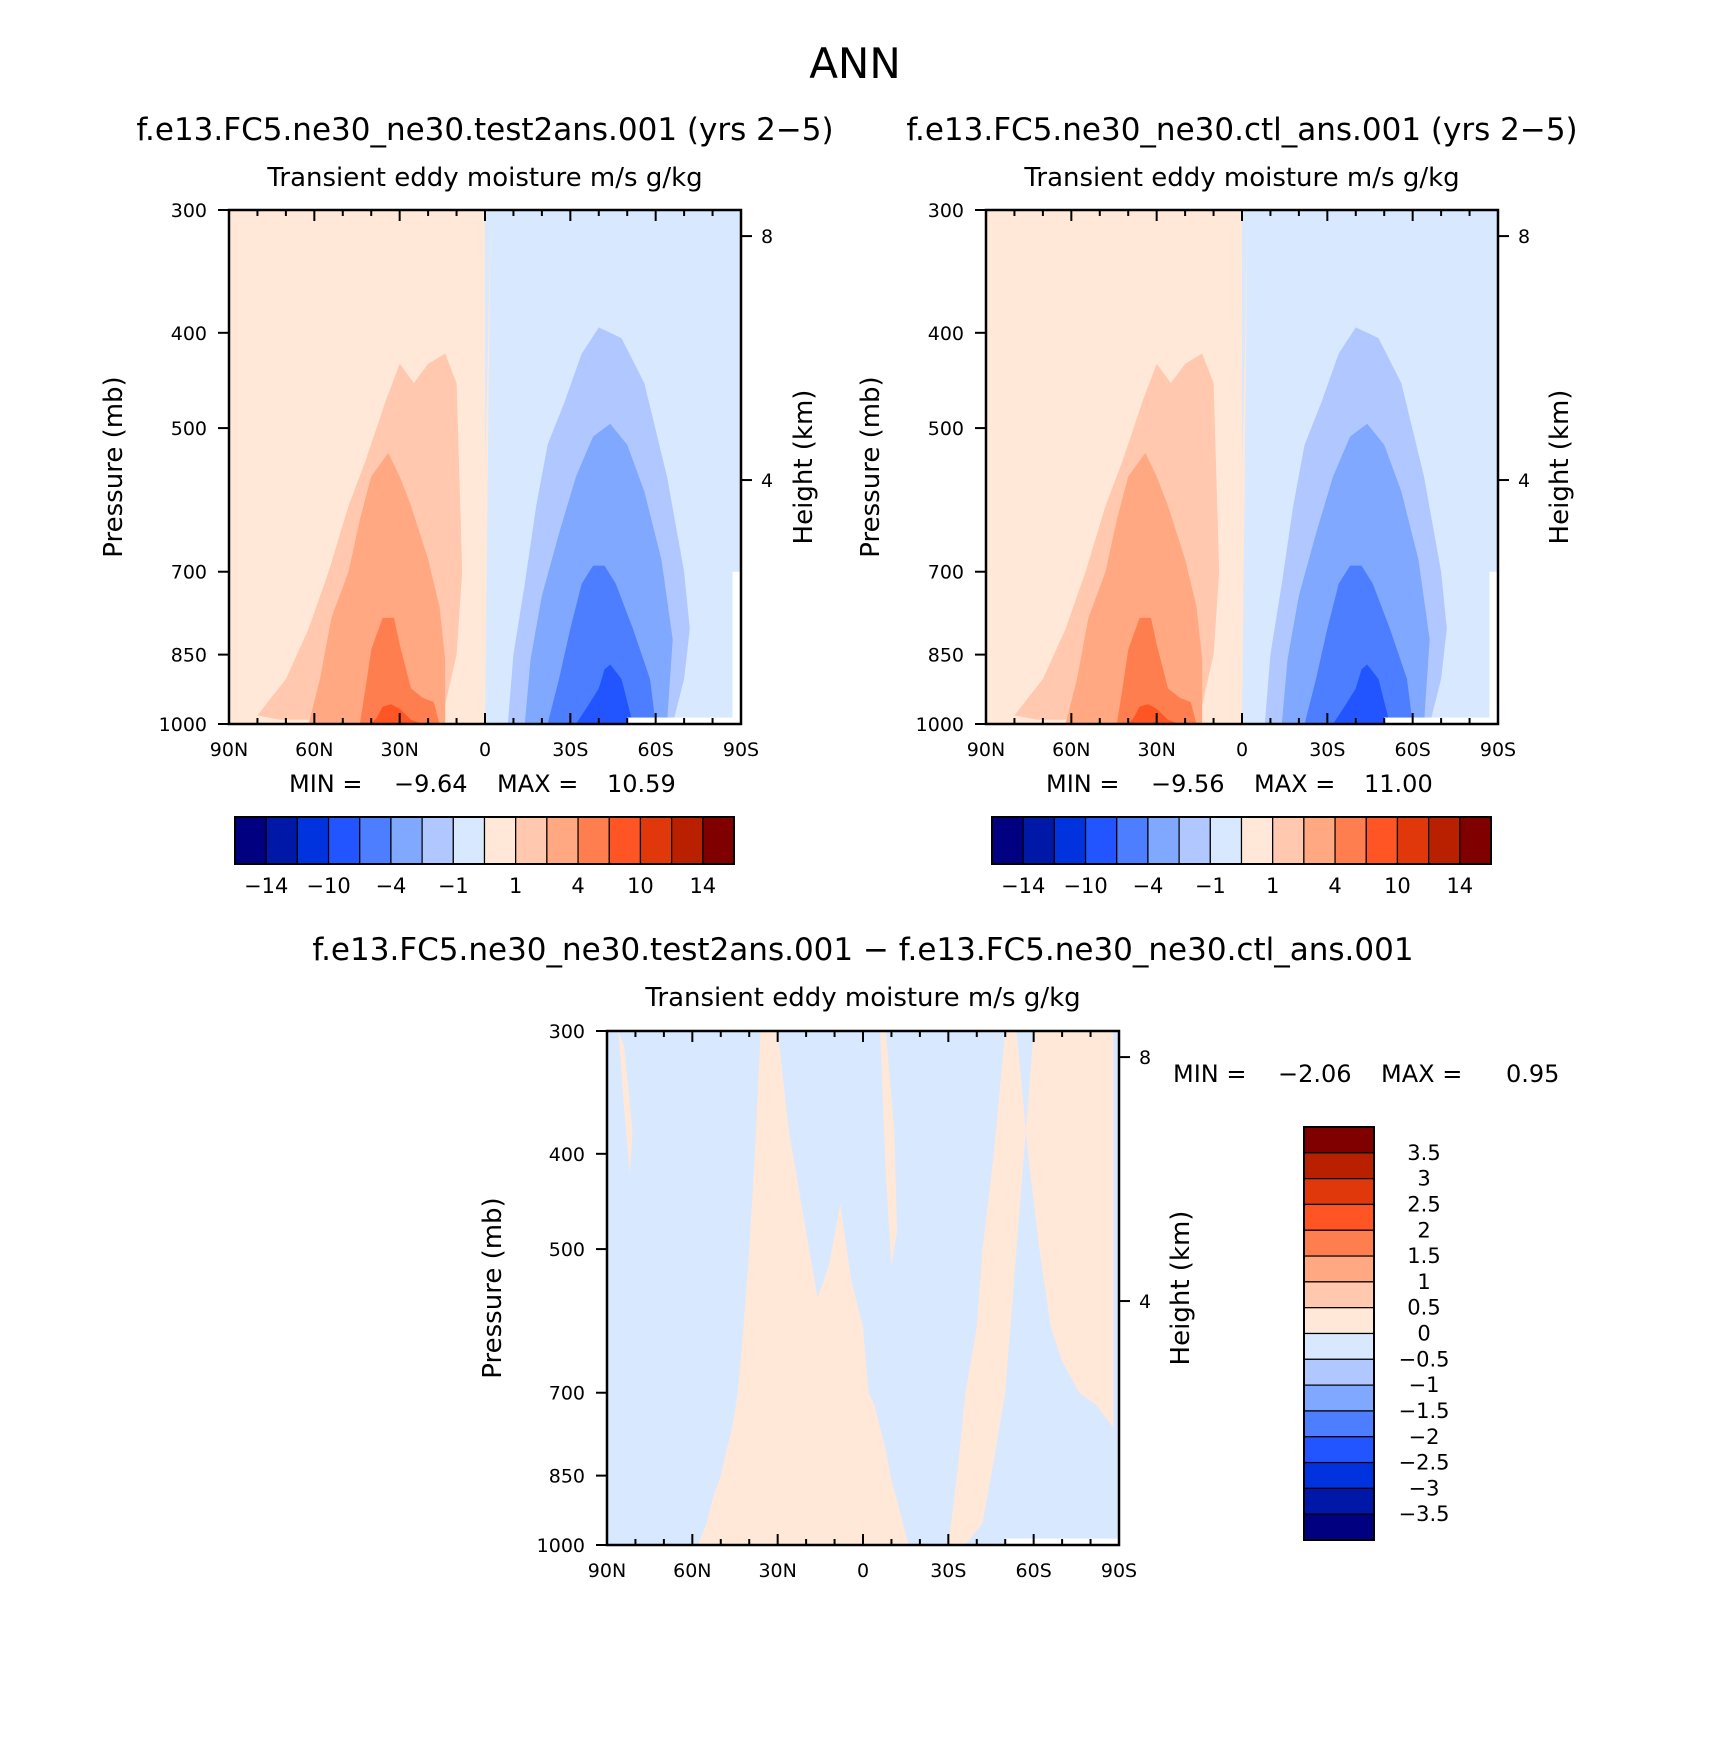 This screenshot has width=1710, height=1753. I want to click on y-tick-label: 1000, so click(561, 1546).